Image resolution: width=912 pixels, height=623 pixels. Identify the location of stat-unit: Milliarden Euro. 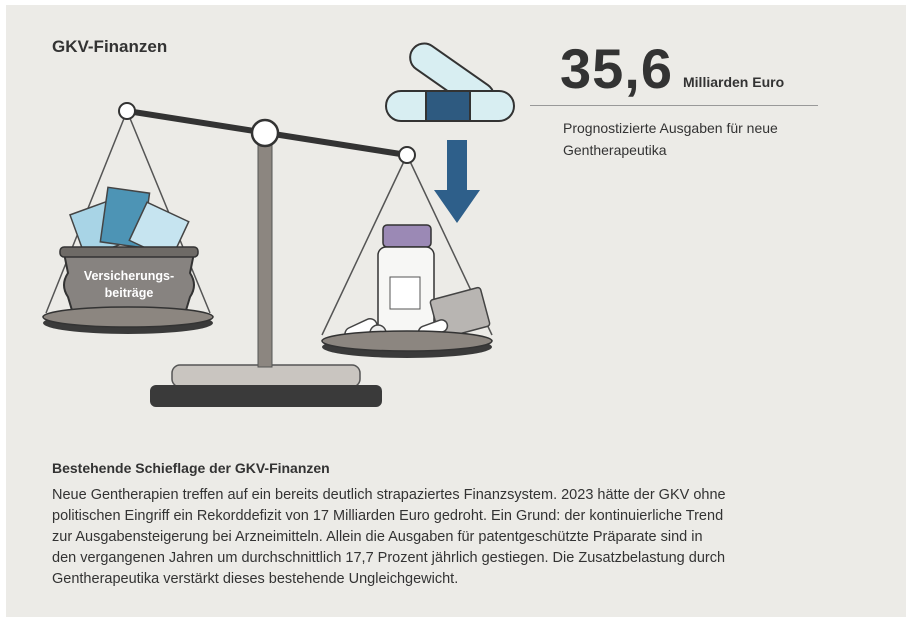
(734, 82).